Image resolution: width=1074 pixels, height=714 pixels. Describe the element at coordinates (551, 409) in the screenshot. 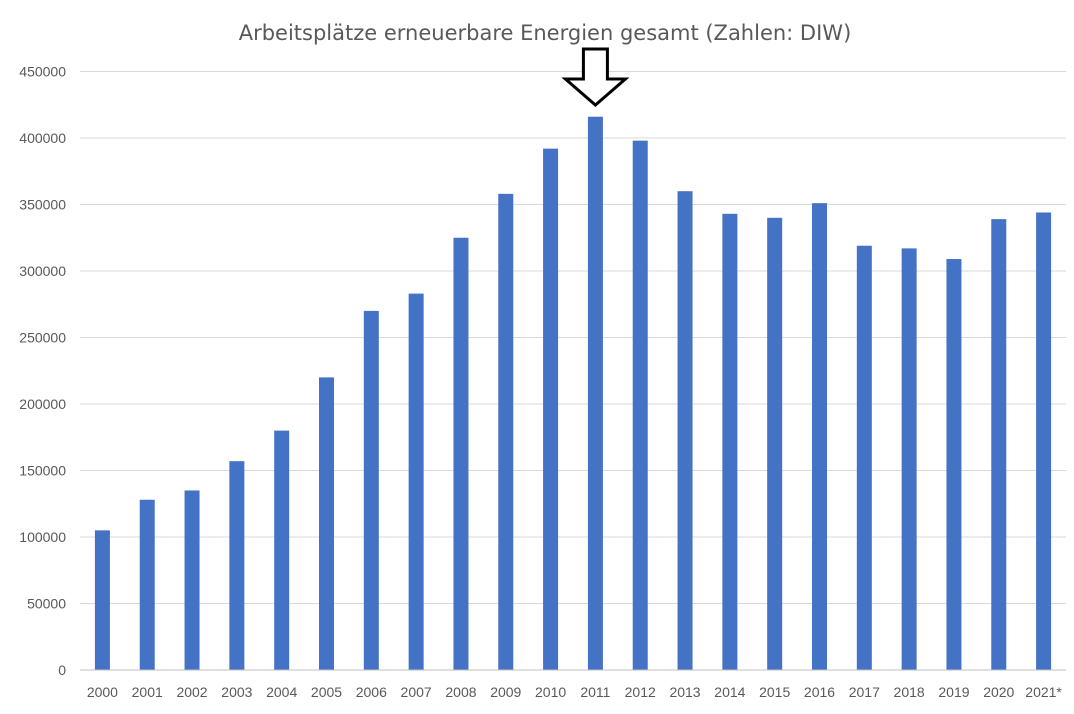

I see `bar-2010` at that location.